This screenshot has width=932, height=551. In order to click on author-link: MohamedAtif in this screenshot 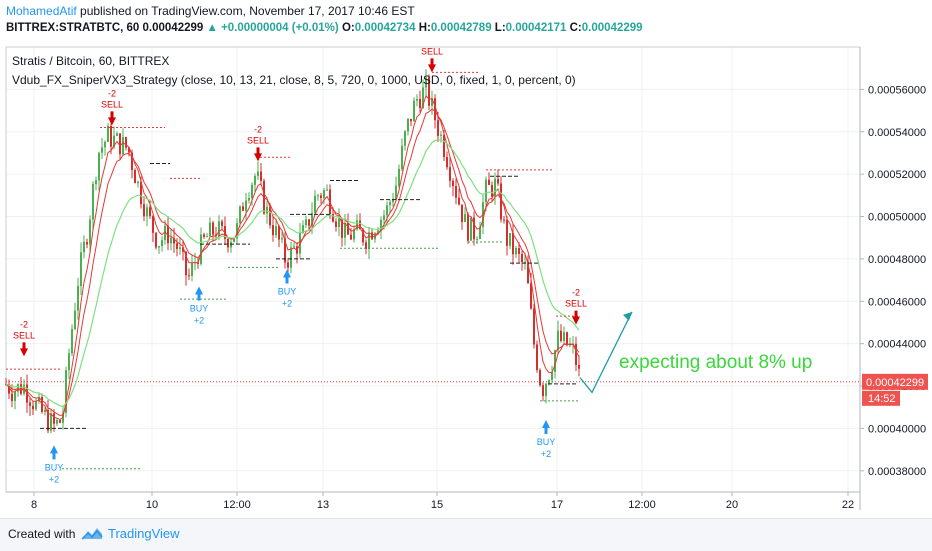, I will do `click(41, 11)`.